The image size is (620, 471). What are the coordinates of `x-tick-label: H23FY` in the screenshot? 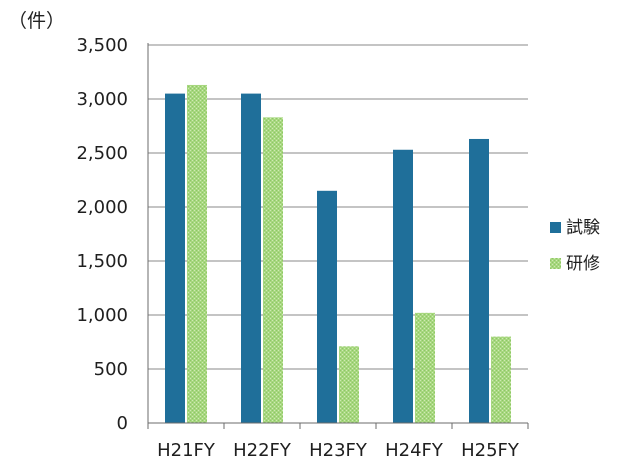 It's located at (338, 450).